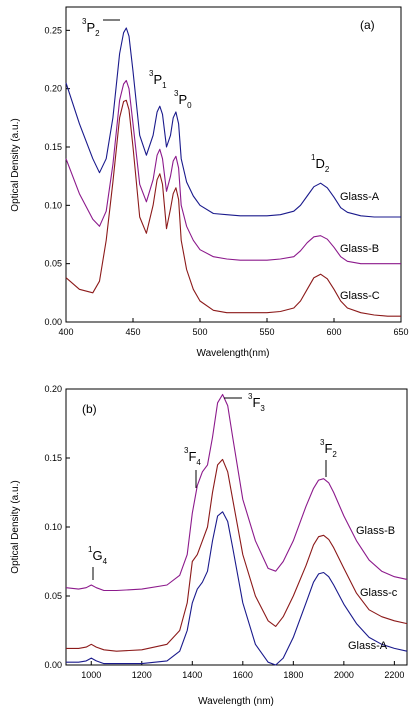 Image resolution: width=420 pixels, height=712 pixels. Describe the element at coordinates (233, 327) in the screenshot. I see `x-axis-a: 400 450 500 550 600 650` at that location.